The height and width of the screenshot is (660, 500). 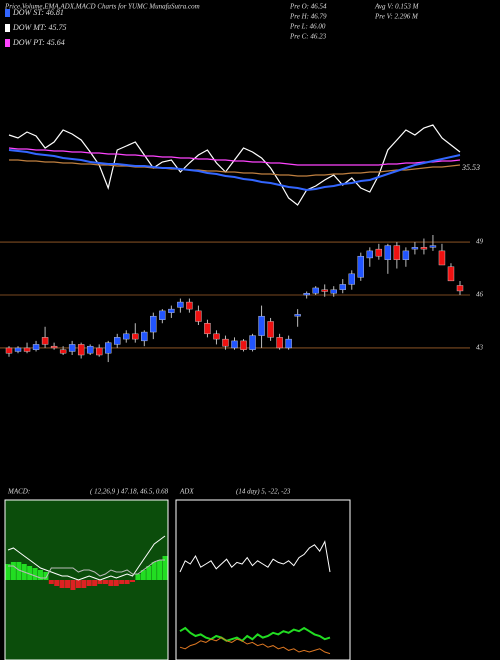 What do you see at coordinates (38, 12) in the screenshot?
I see `legend-label: DOW ST: 46.81` at bounding box center [38, 12].